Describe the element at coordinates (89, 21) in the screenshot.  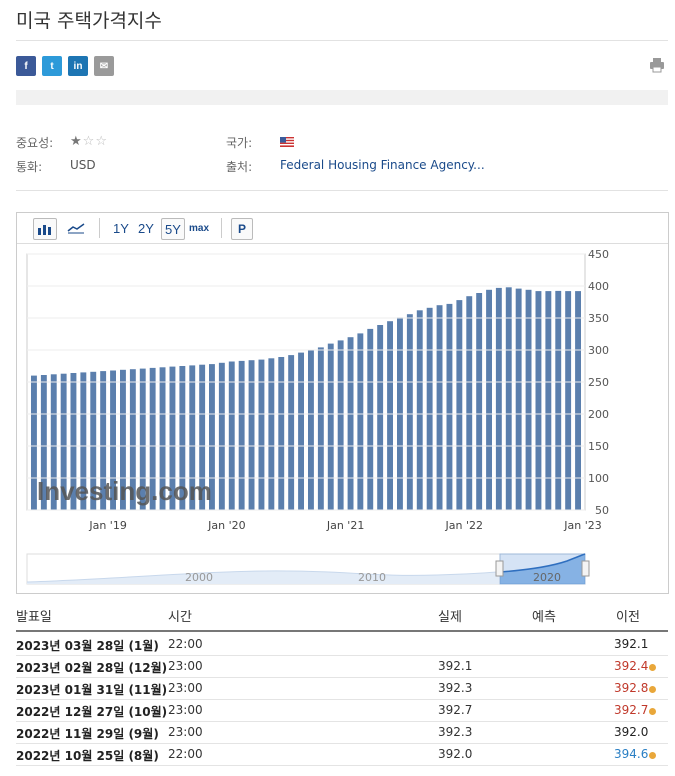
I see `page-title: 미국 주택가격지수` at that location.